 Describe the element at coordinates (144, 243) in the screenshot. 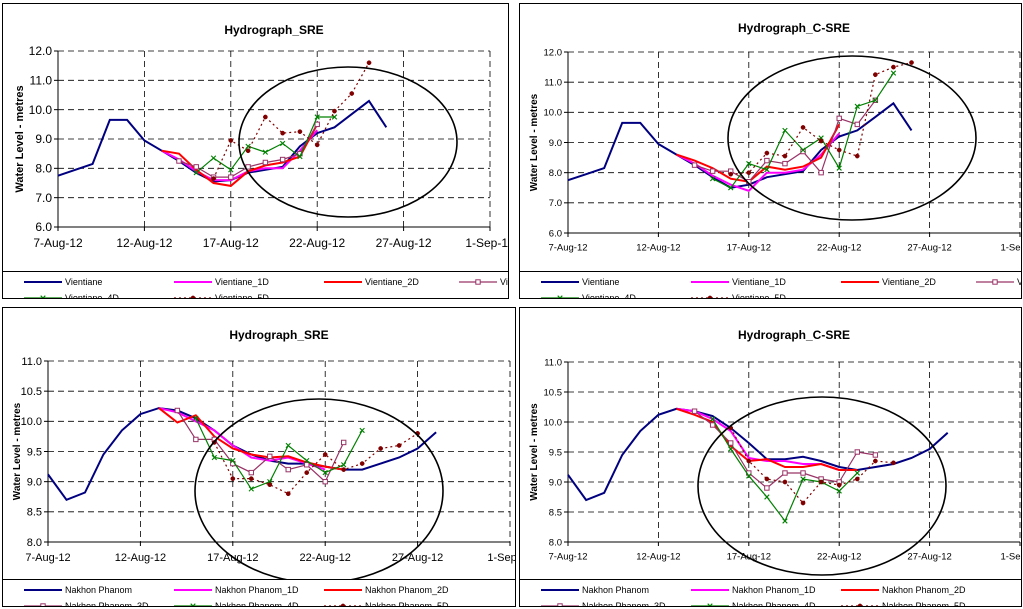

I see `x-tick-label: 12-Aug-12` at that location.